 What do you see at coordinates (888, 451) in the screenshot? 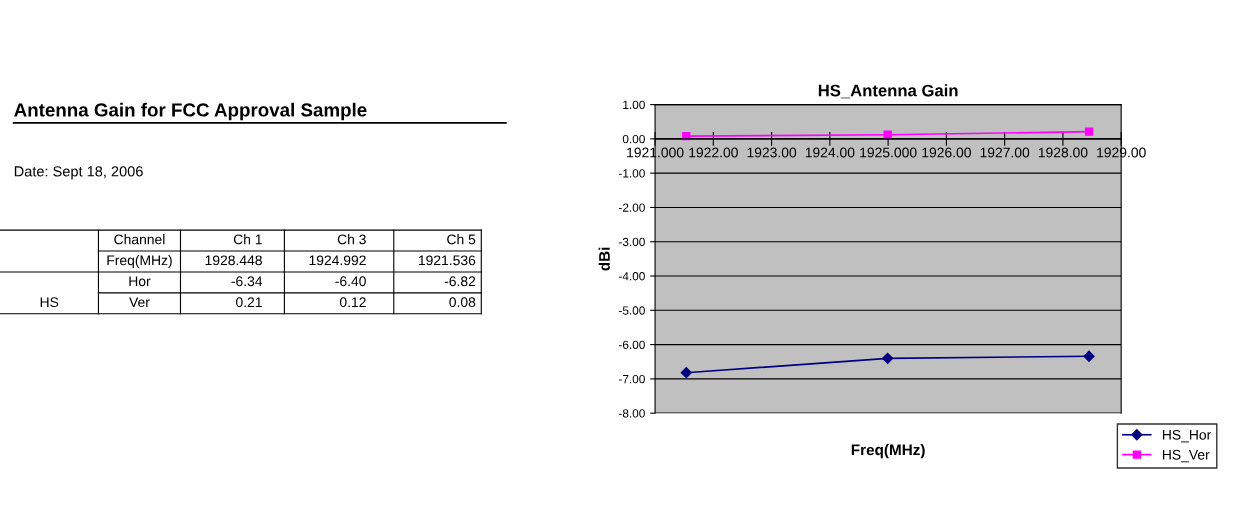
I see `x-axis-title: Freq(MHz)` at bounding box center [888, 451].